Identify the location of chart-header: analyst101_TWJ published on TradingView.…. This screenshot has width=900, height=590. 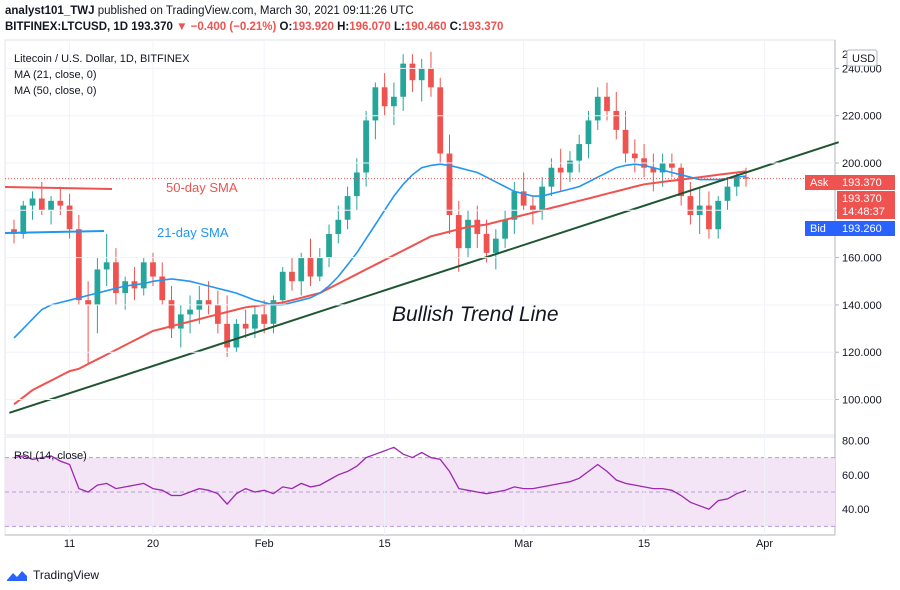
(450, 20).